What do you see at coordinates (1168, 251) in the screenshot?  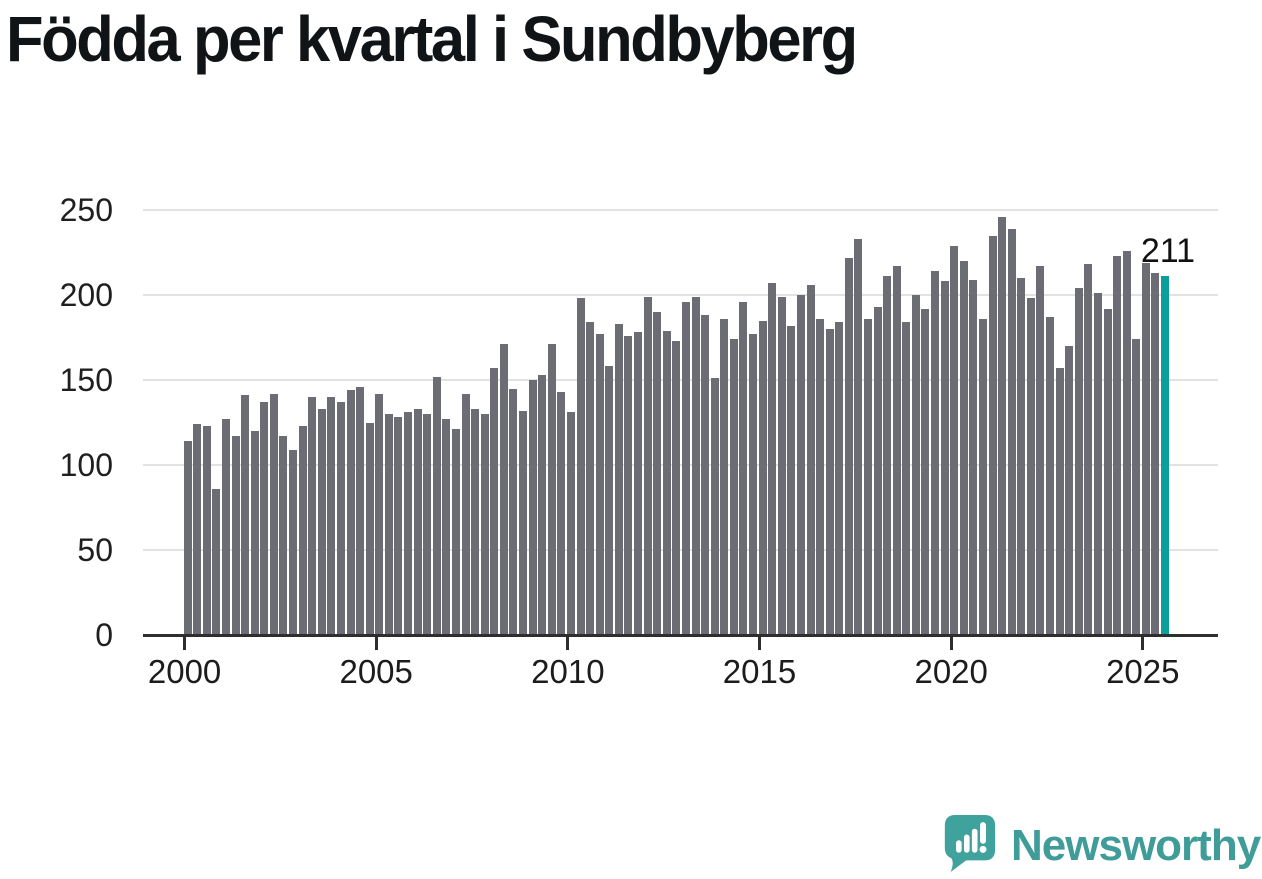 I see `value-annotation: 211` at bounding box center [1168, 251].